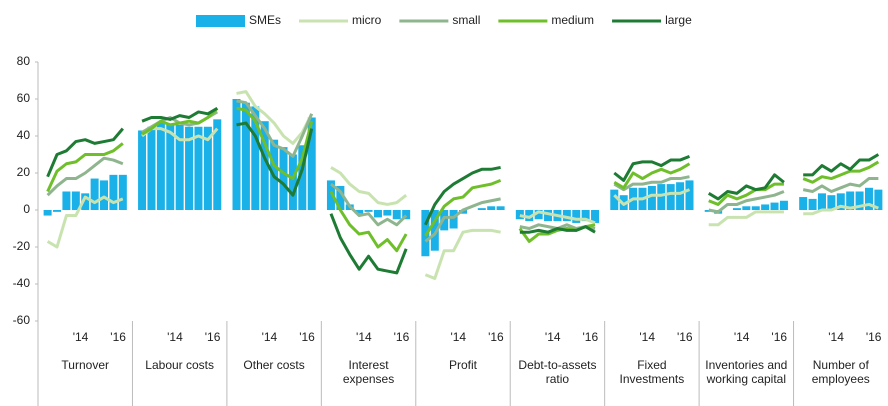 The image size is (888, 406). Describe the element at coordinates (24, 135) in the screenshot. I see `y-tick-label: 40` at that location.